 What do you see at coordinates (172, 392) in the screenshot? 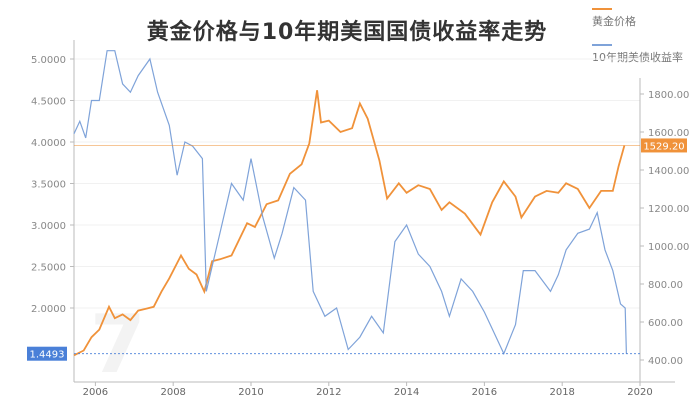
I see `x-tick-label: 2008` at bounding box center [172, 392].